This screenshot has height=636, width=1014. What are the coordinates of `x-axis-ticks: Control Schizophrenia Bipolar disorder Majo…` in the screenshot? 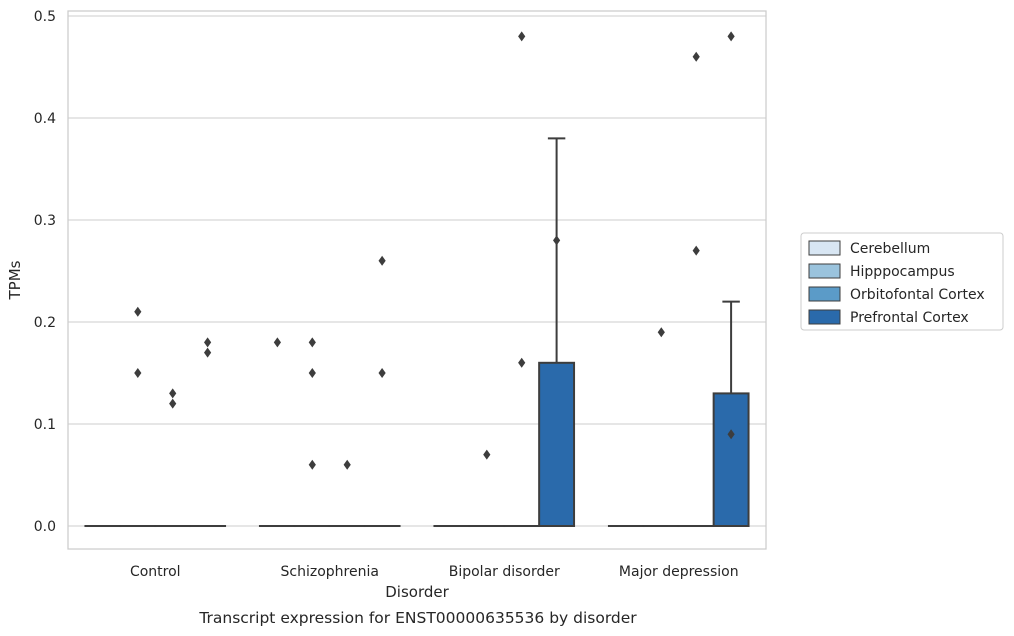 It's located at (434, 572).